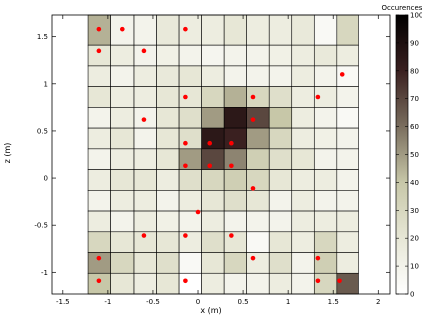 Image resolution: width=422 pixels, height=320 pixels. I want to click on colorbar-tick-label: 10, so click(414, 267).